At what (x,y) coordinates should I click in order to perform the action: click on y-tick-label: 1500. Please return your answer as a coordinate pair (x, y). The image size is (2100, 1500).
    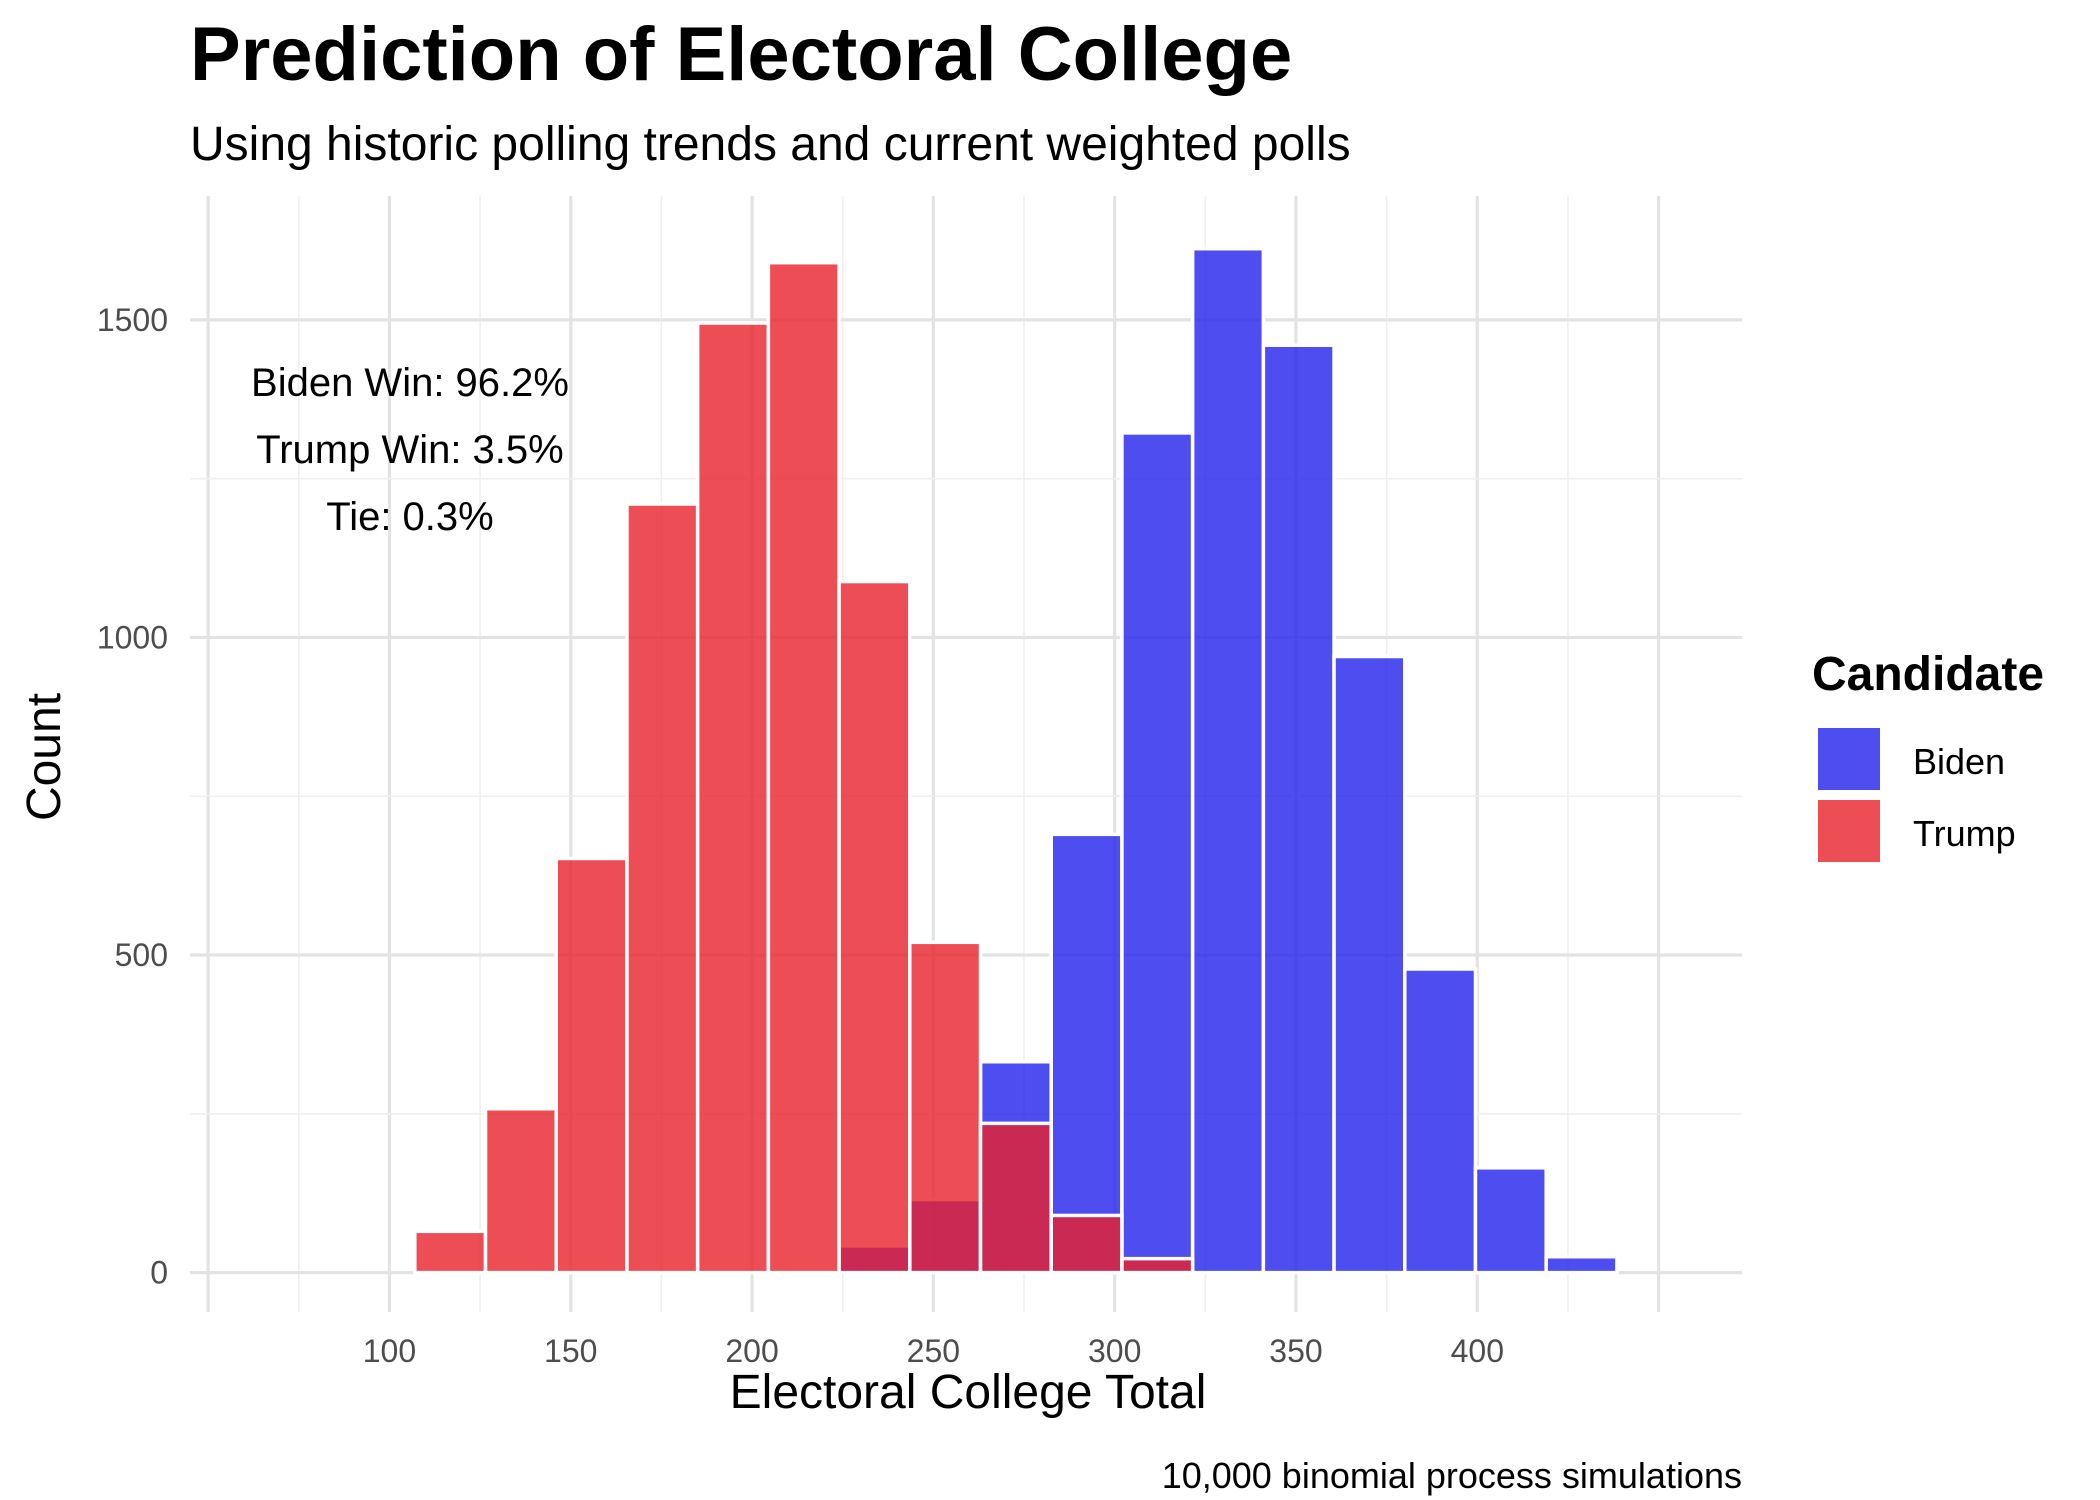
    Looking at the image, I should click on (132, 320).